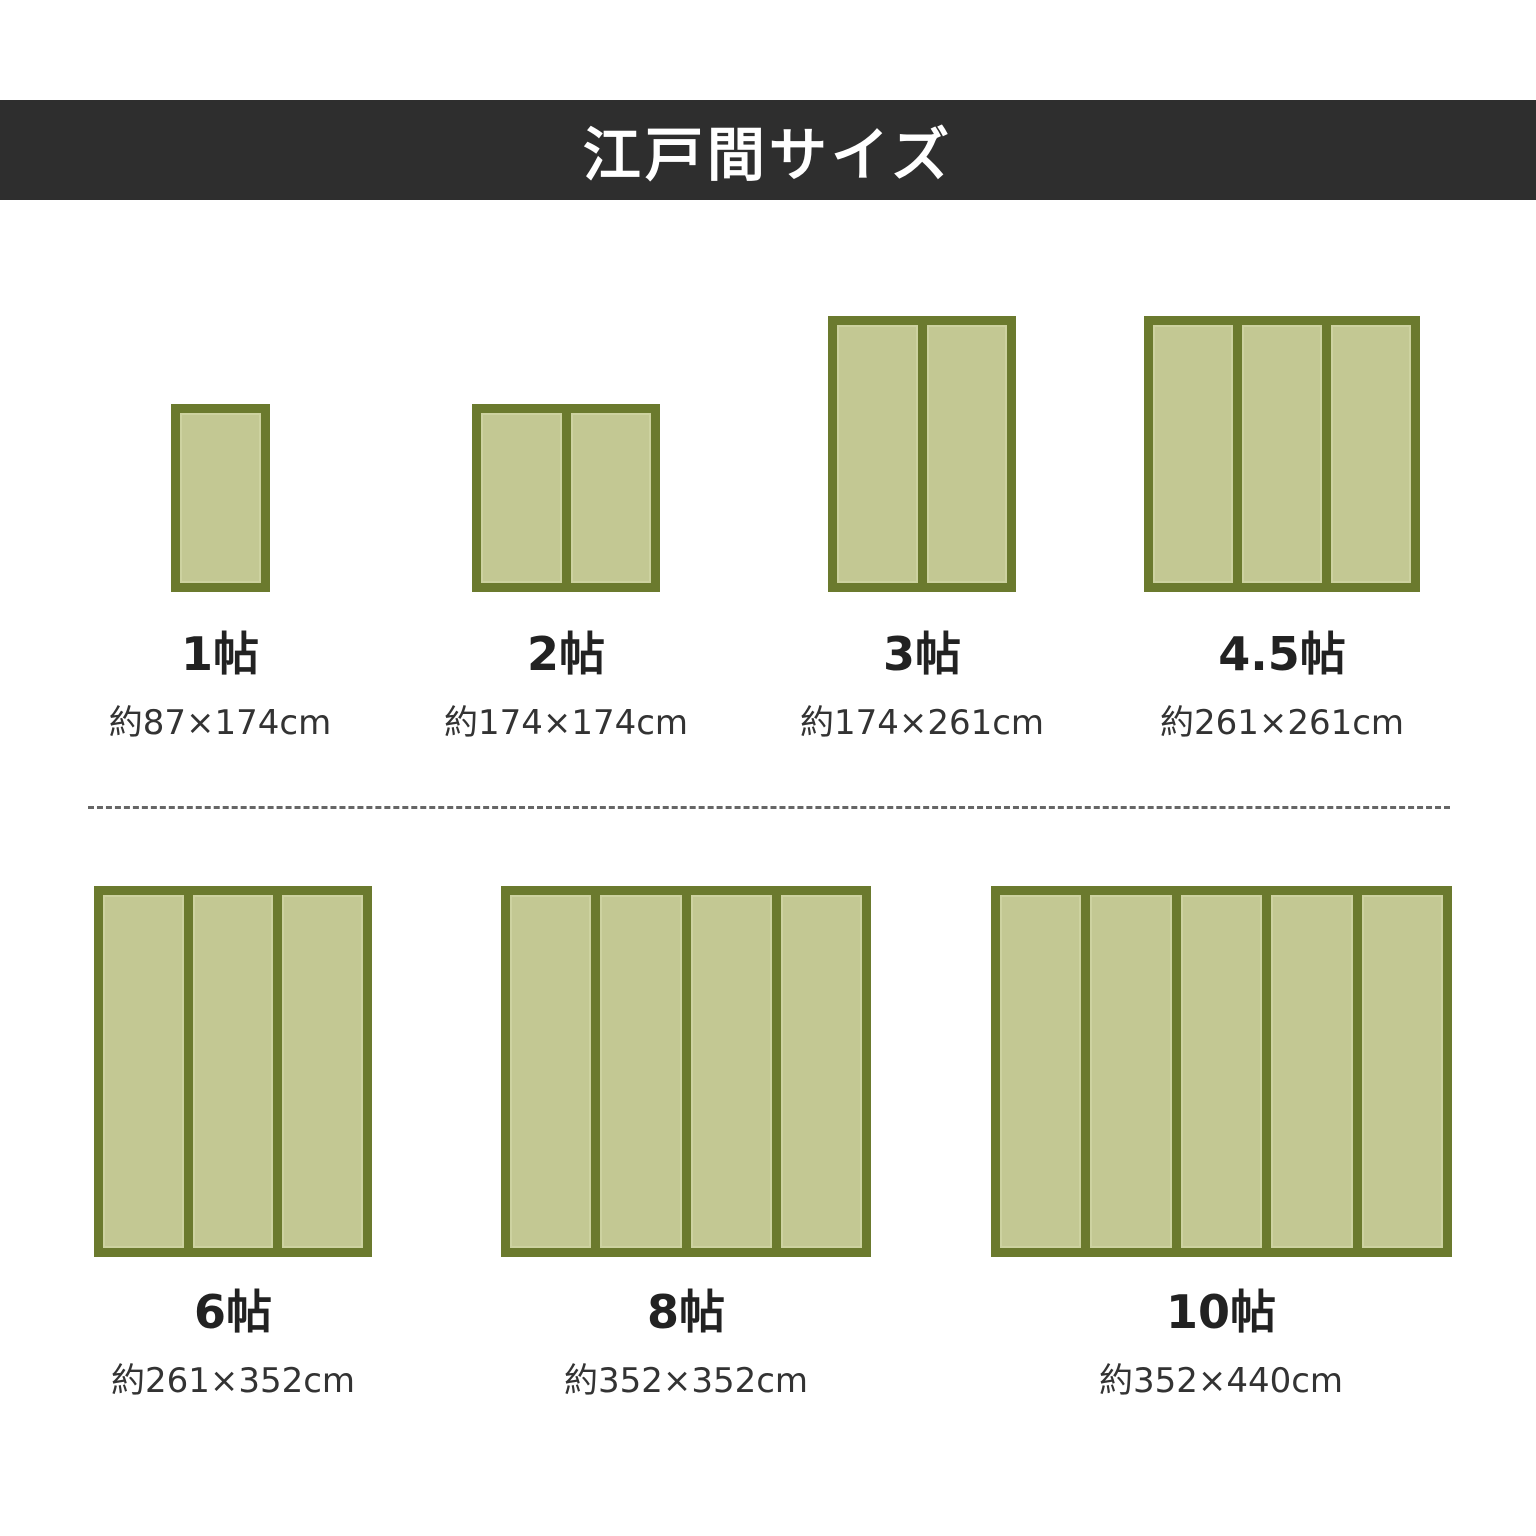 This screenshot has height=1536, width=1536. What do you see at coordinates (565, 654) in the screenshot?
I see `size-label: 2帖` at bounding box center [565, 654].